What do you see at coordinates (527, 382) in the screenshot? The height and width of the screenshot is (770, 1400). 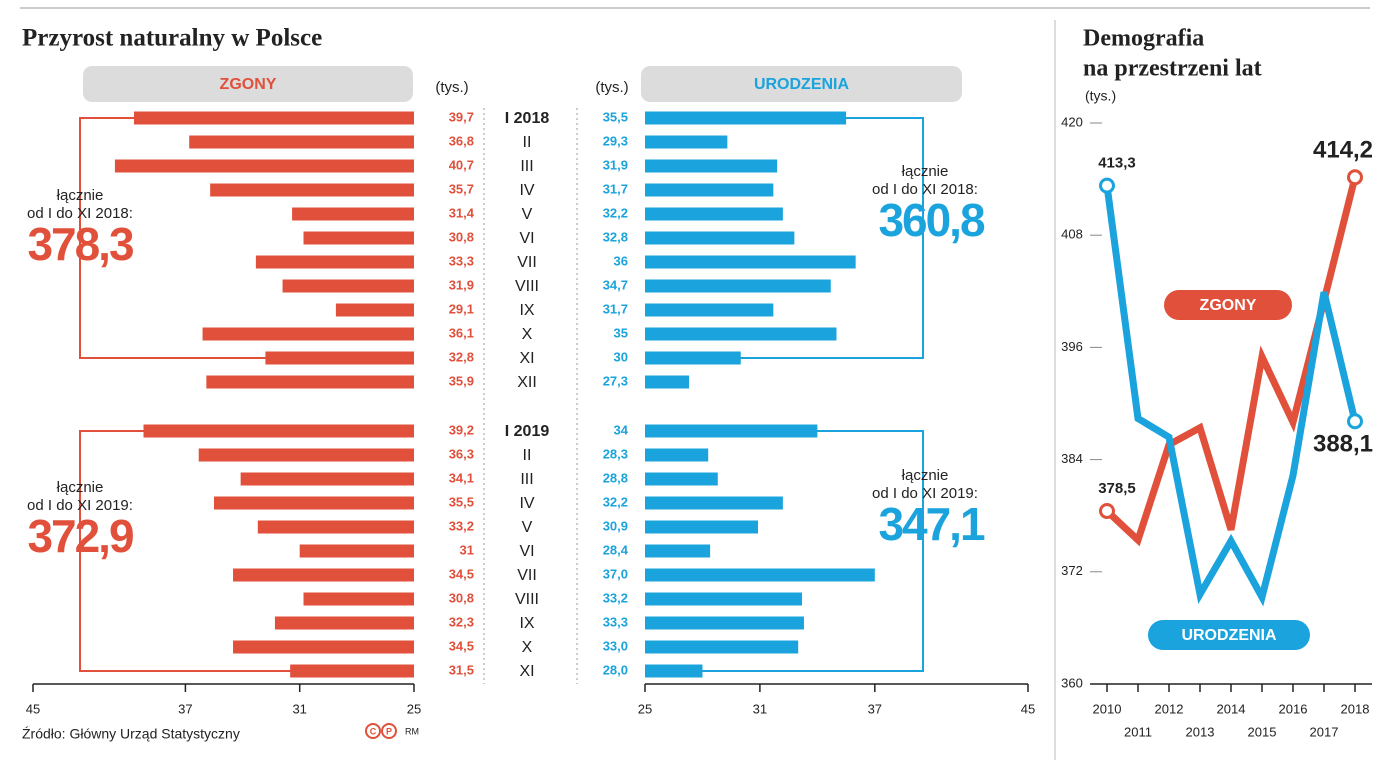 I see `category-label: XII` at bounding box center [527, 382].